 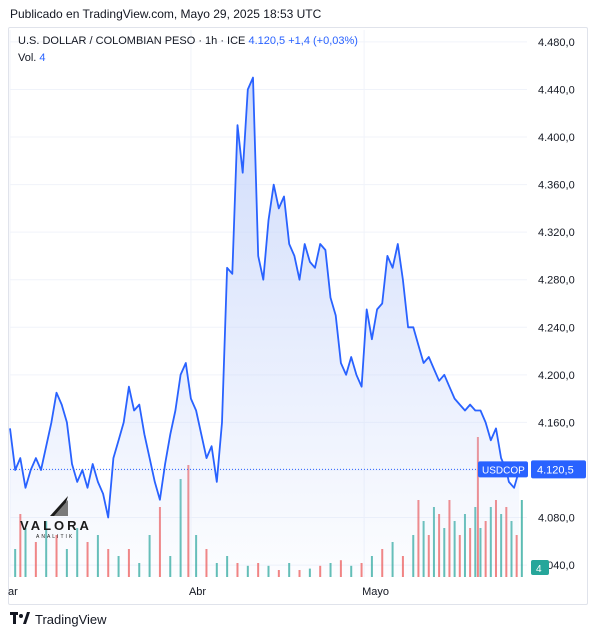 What do you see at coordinates (375, 592) in the screenshot?
I see `x-tick-label: Mayo` at bounding box center [375, 592].